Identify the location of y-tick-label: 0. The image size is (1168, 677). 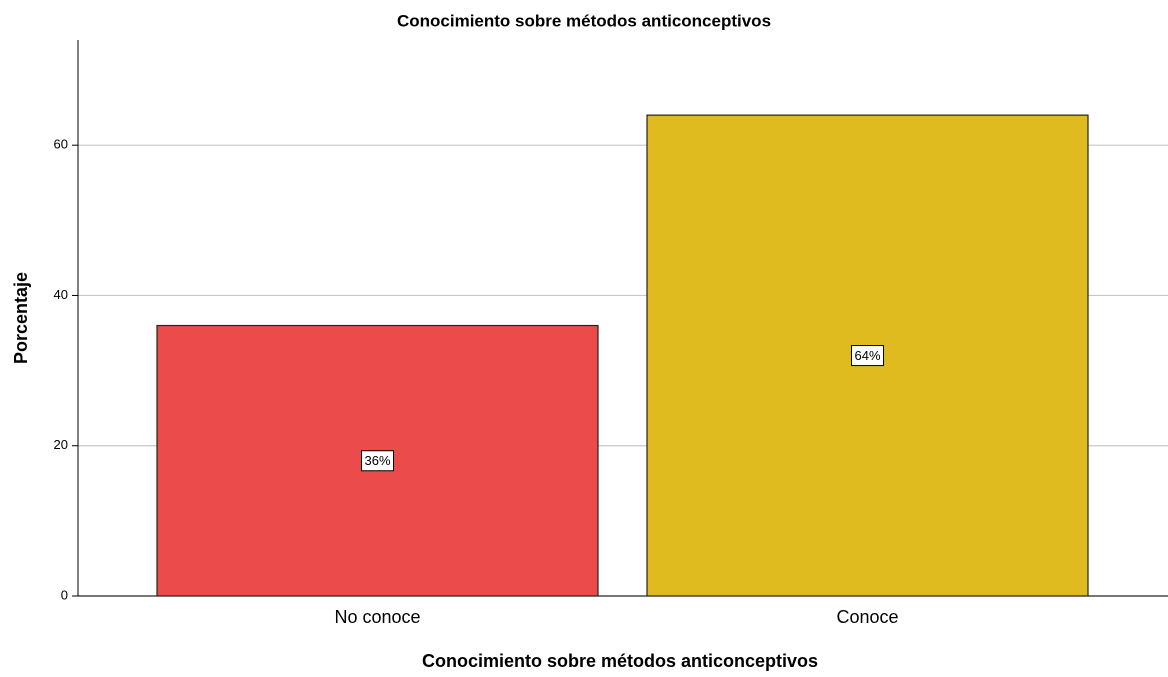
(64, 594).